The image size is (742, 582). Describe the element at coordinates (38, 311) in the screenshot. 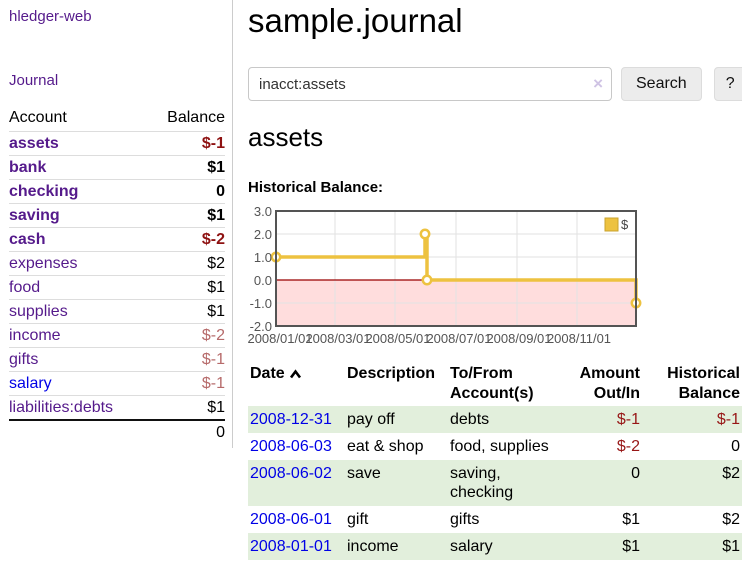

I see `account-link-supplies: supplies` at that location.